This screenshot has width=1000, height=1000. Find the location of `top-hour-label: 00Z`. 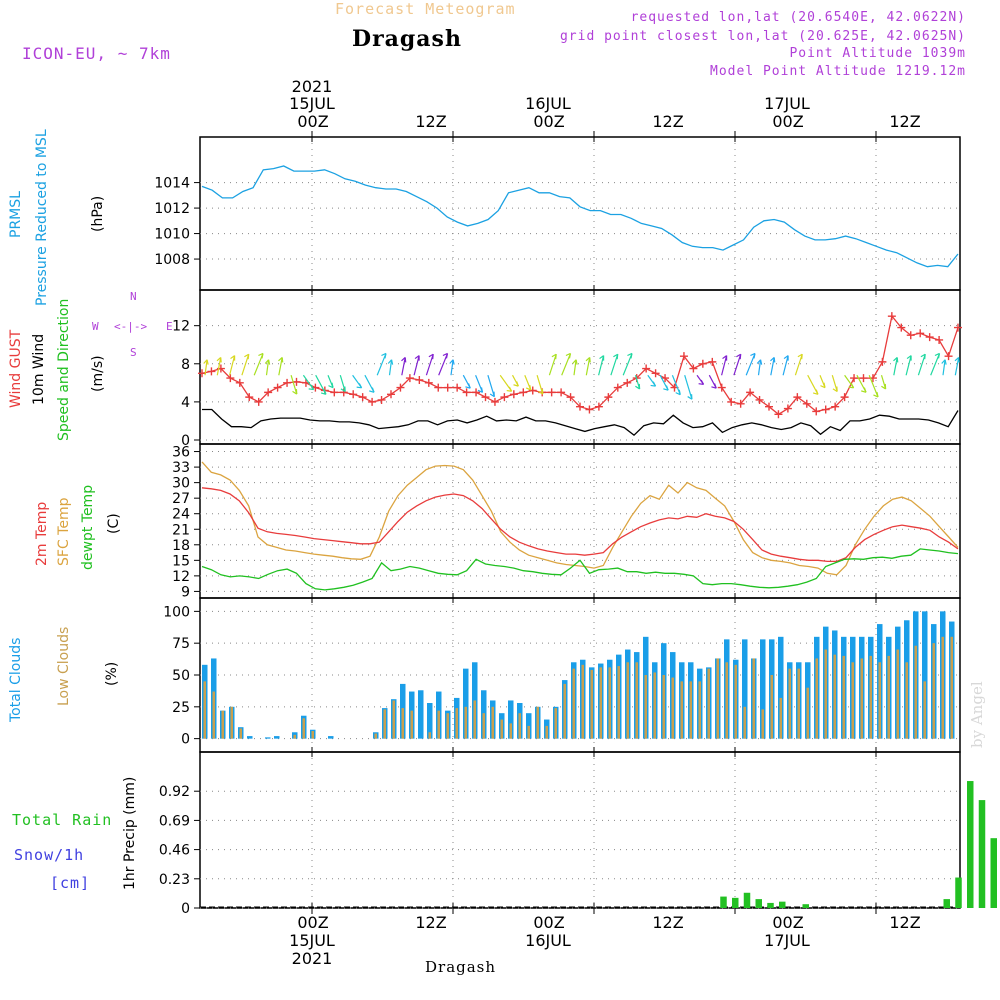

top-hour-label: 00Z is located at coordinates (549, 121).